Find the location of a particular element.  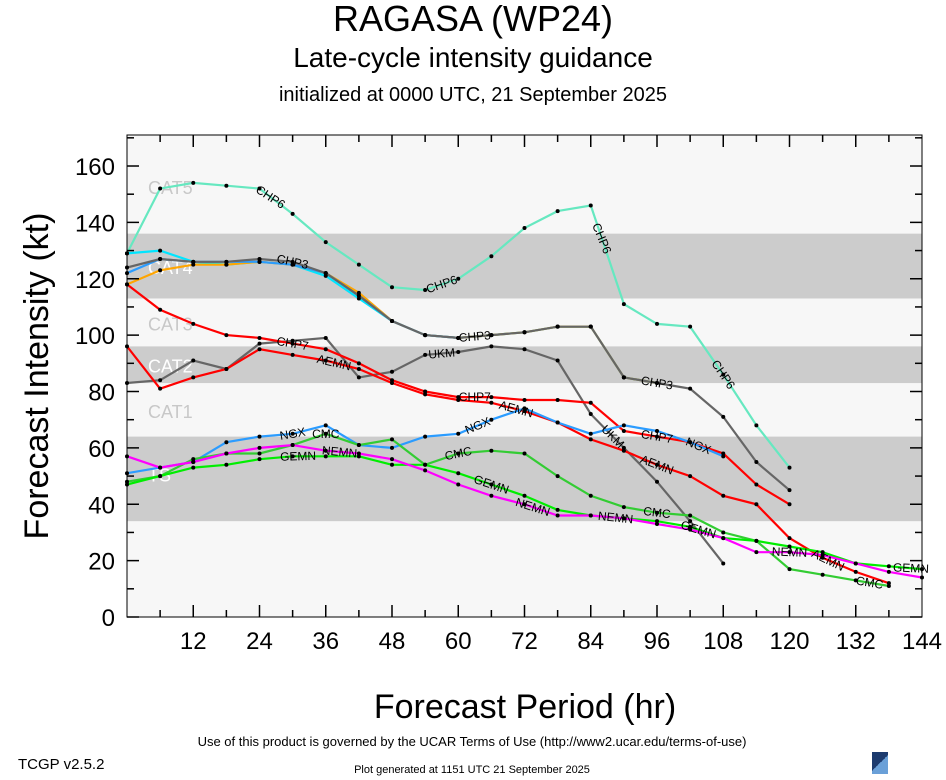

y-tick-label: 20 is located at coordinates (101, 562).